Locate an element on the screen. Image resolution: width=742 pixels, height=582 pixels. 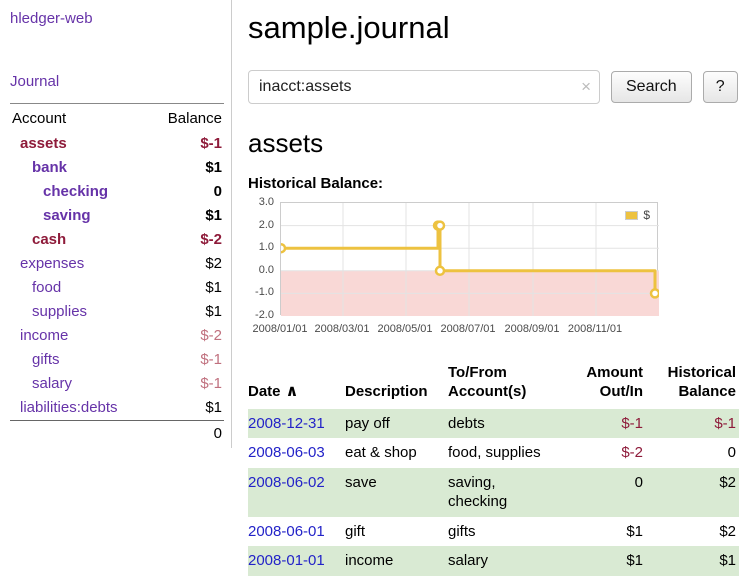
transaction-description: eat & shop is located at coordinates (381, 452).